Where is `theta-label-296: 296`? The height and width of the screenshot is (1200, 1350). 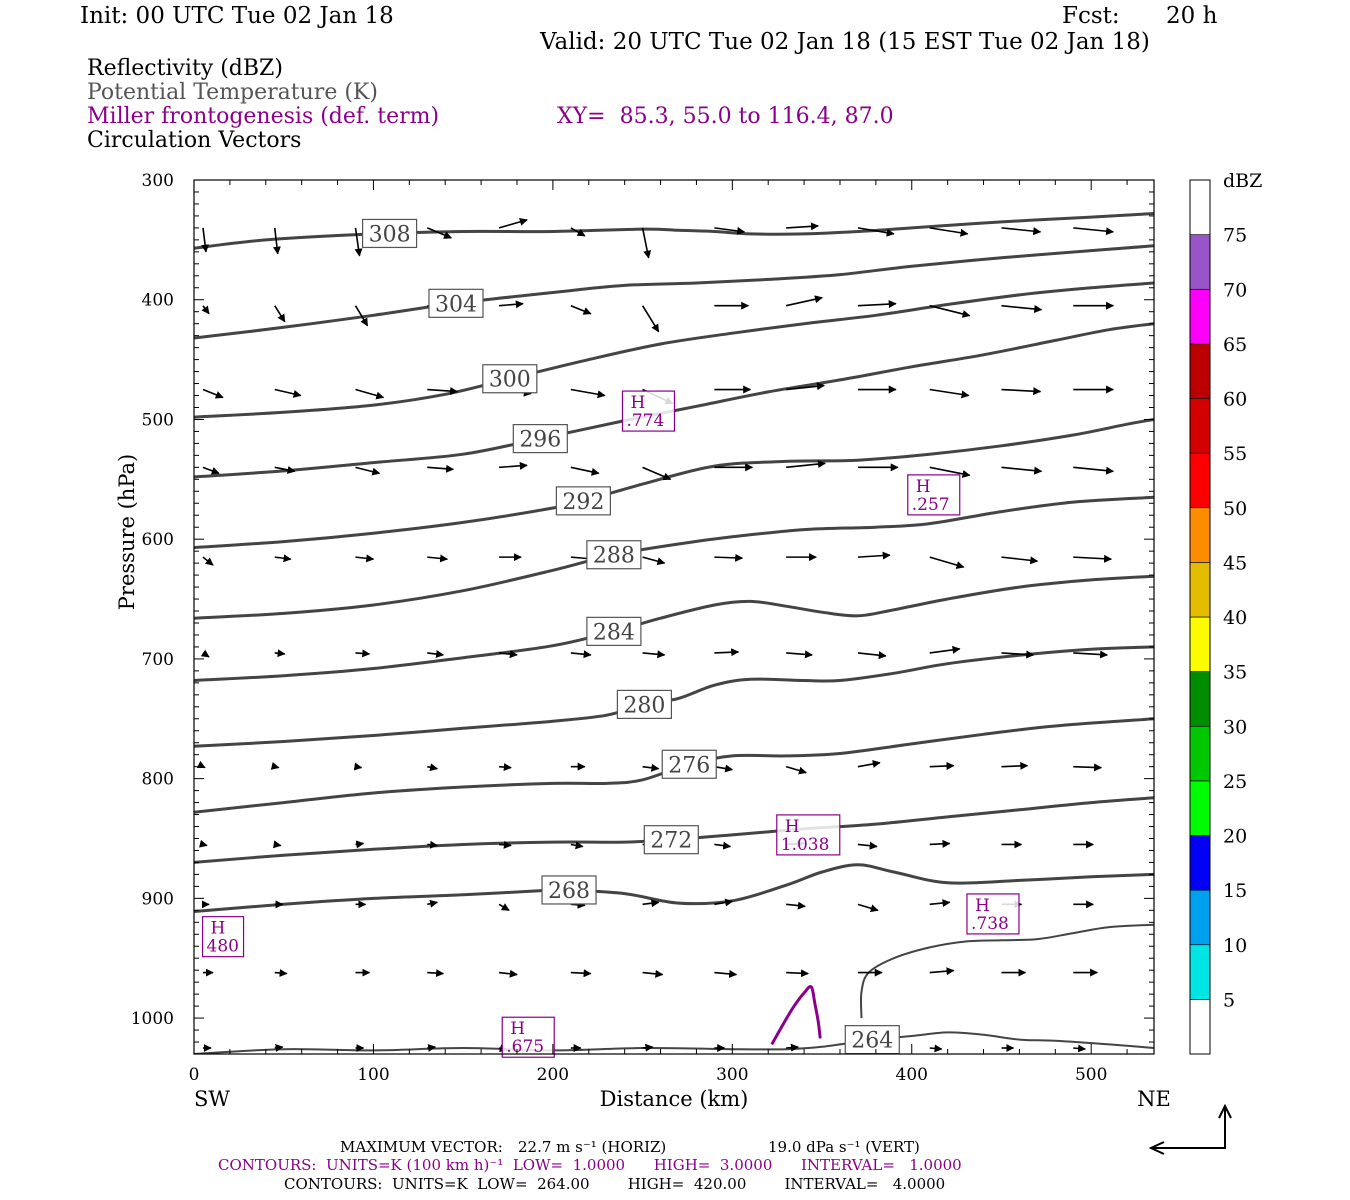 theta-label-296: 296 is located at coordinates (540, 440).